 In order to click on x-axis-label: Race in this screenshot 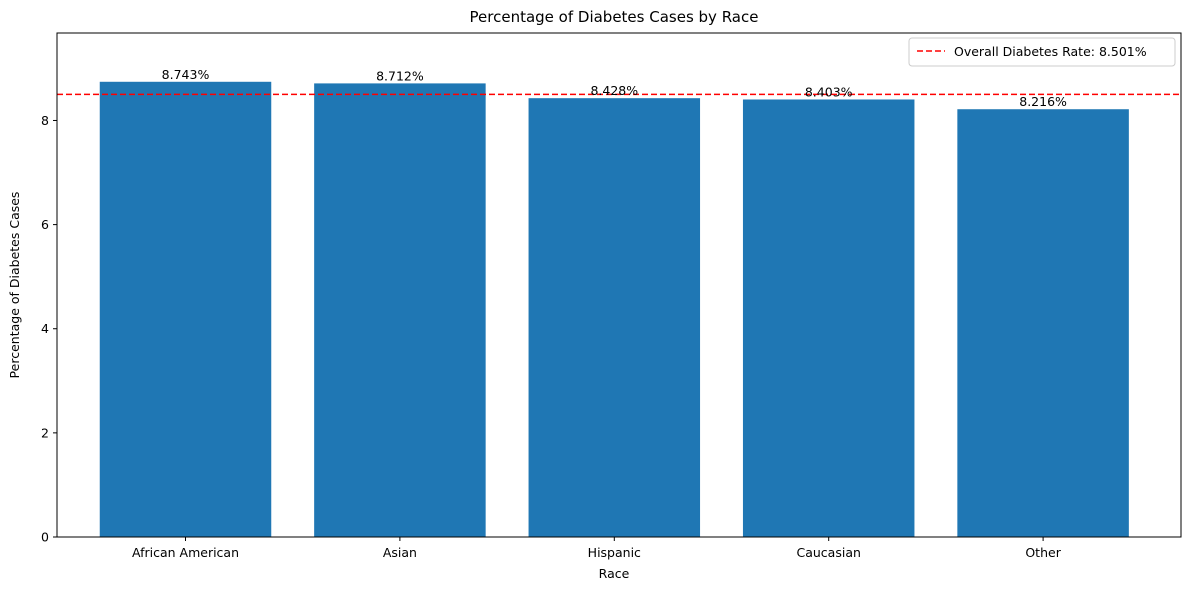, I will do `click(614, 573)`.